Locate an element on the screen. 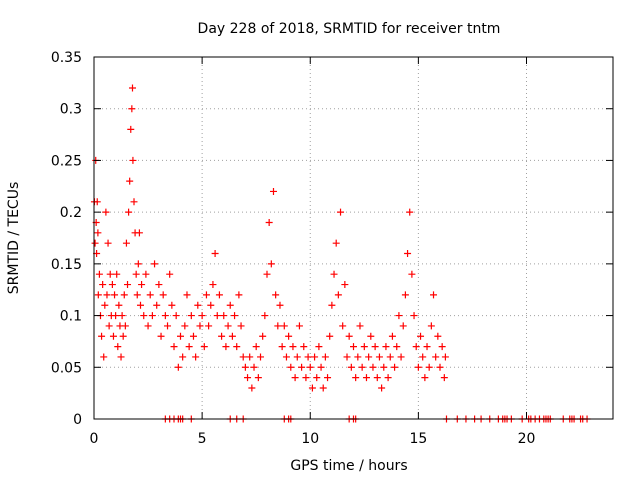 The width and height of the screenshot is (640, 480). x-tick-label: 10 is located at coordinates (310, 439).